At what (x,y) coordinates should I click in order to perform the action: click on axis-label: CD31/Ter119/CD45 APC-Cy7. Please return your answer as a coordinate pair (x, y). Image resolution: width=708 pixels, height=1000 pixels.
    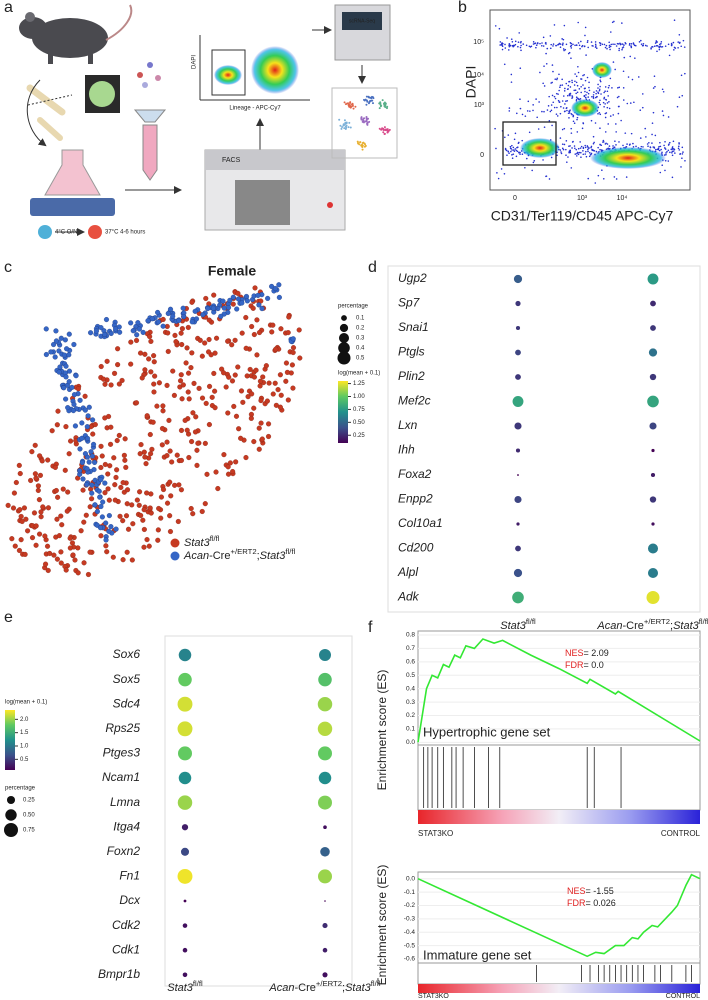
    Looking at the image, I should click on (582, 216).